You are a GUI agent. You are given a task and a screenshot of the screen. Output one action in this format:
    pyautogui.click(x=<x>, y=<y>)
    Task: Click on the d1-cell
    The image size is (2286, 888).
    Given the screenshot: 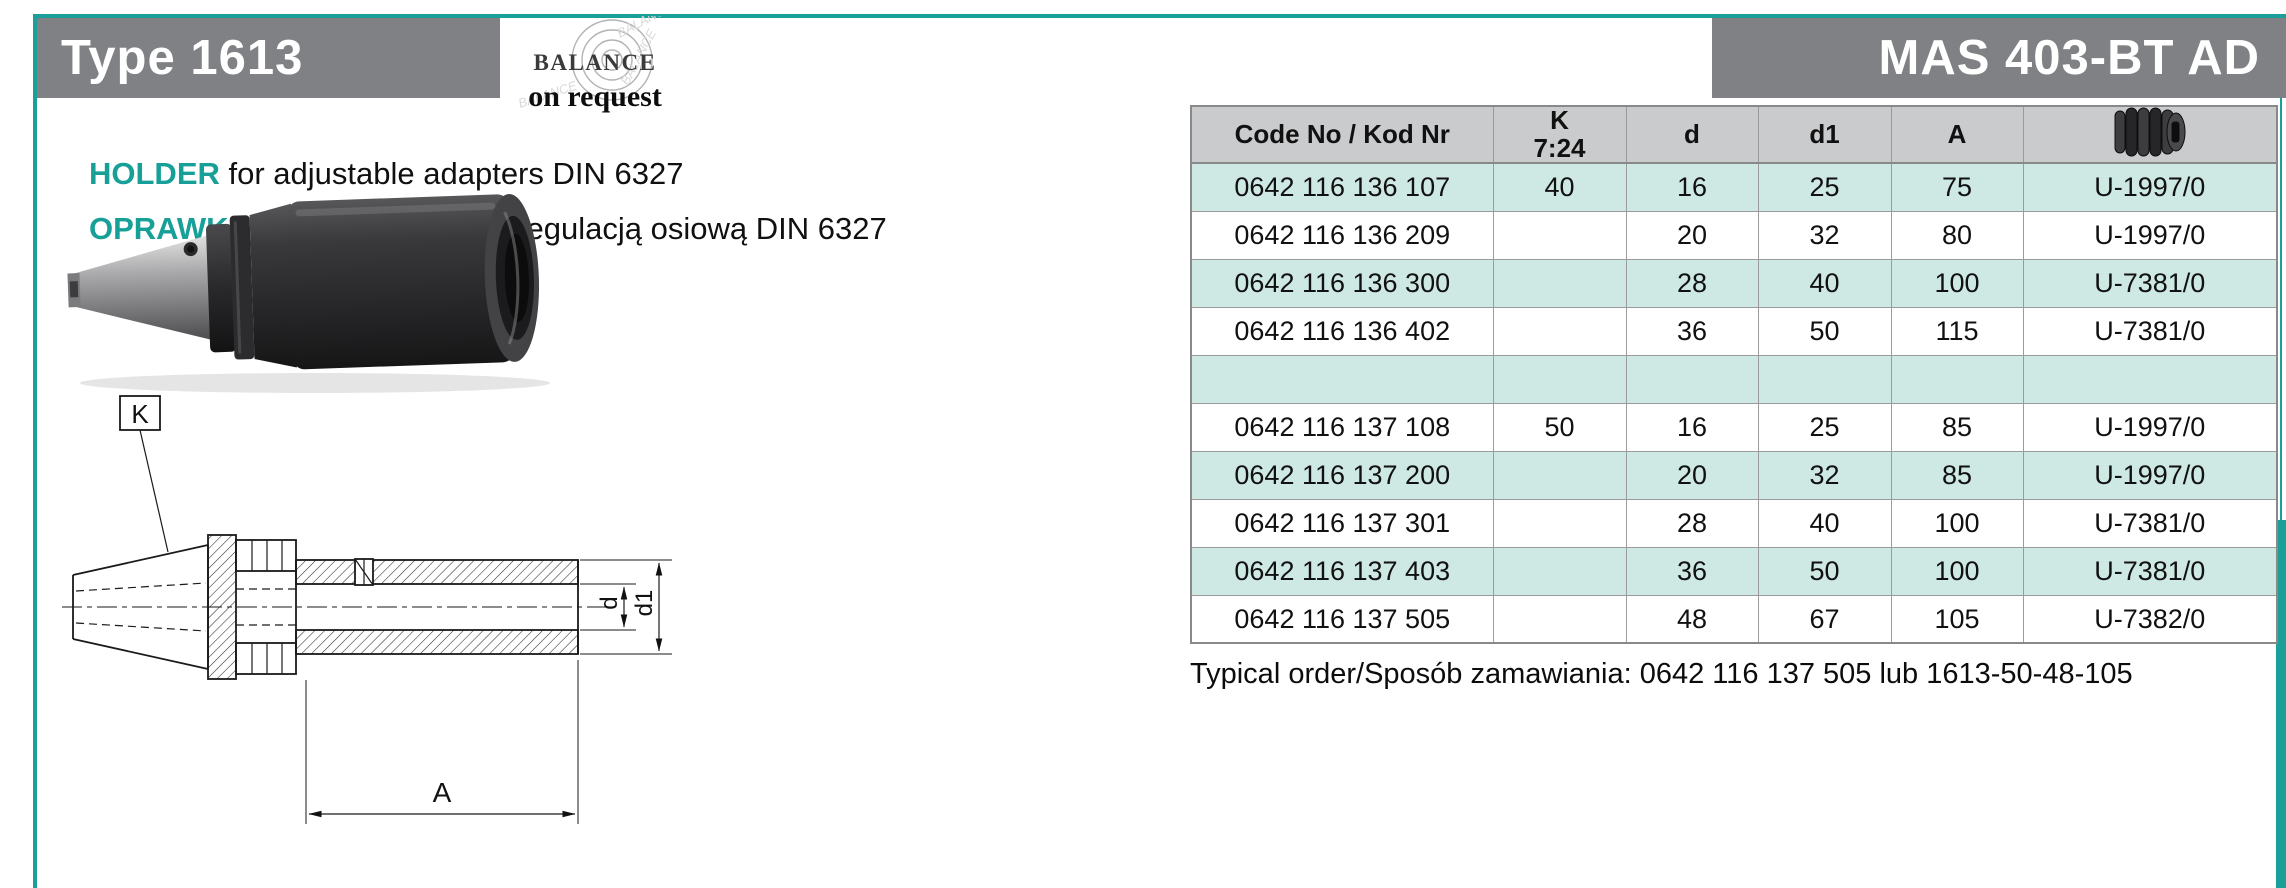 What is the action you would take?
    pyautogui.click(x=1824, y=379)
    